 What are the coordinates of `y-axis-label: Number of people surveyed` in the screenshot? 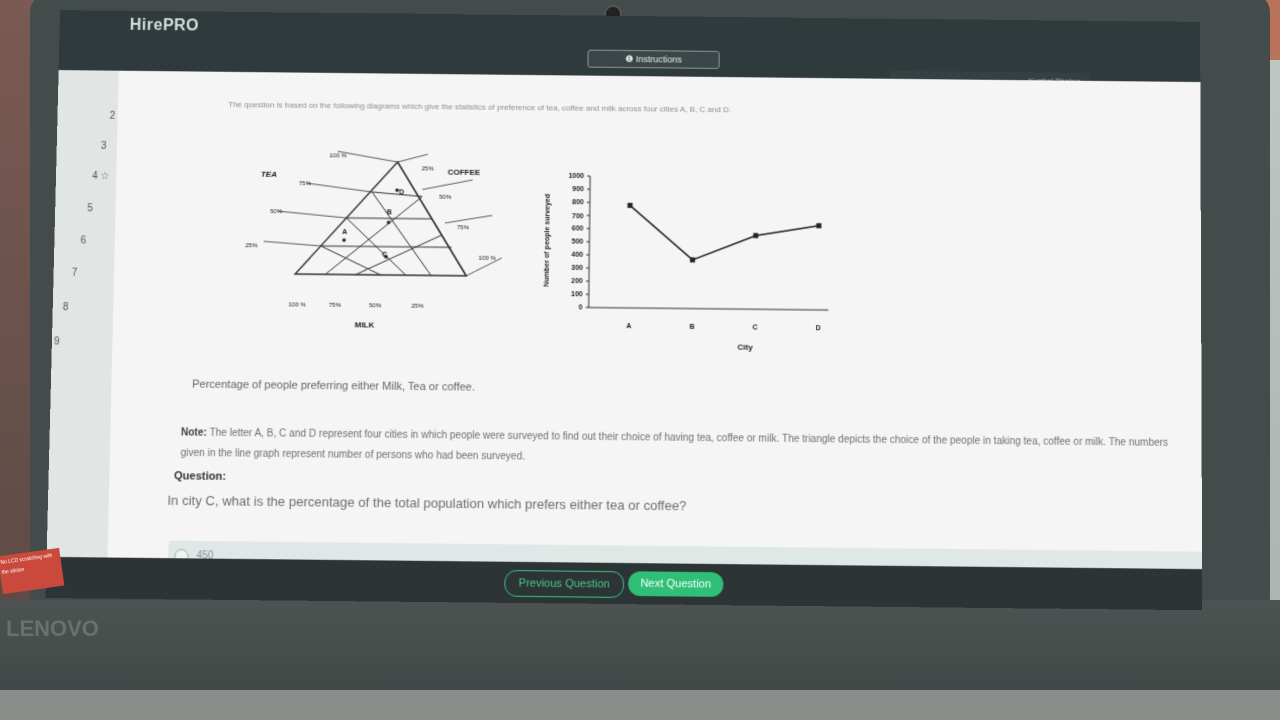 It's located at (548, 240).